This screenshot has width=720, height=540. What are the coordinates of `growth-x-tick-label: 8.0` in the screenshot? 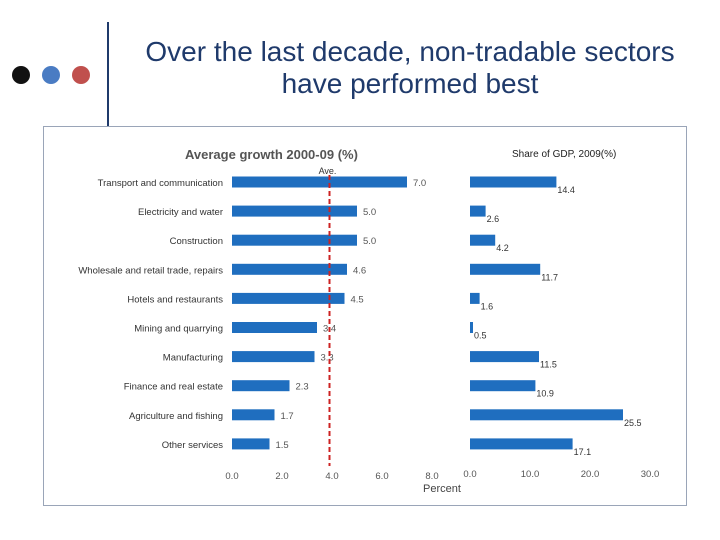 It's located at (431, 476).